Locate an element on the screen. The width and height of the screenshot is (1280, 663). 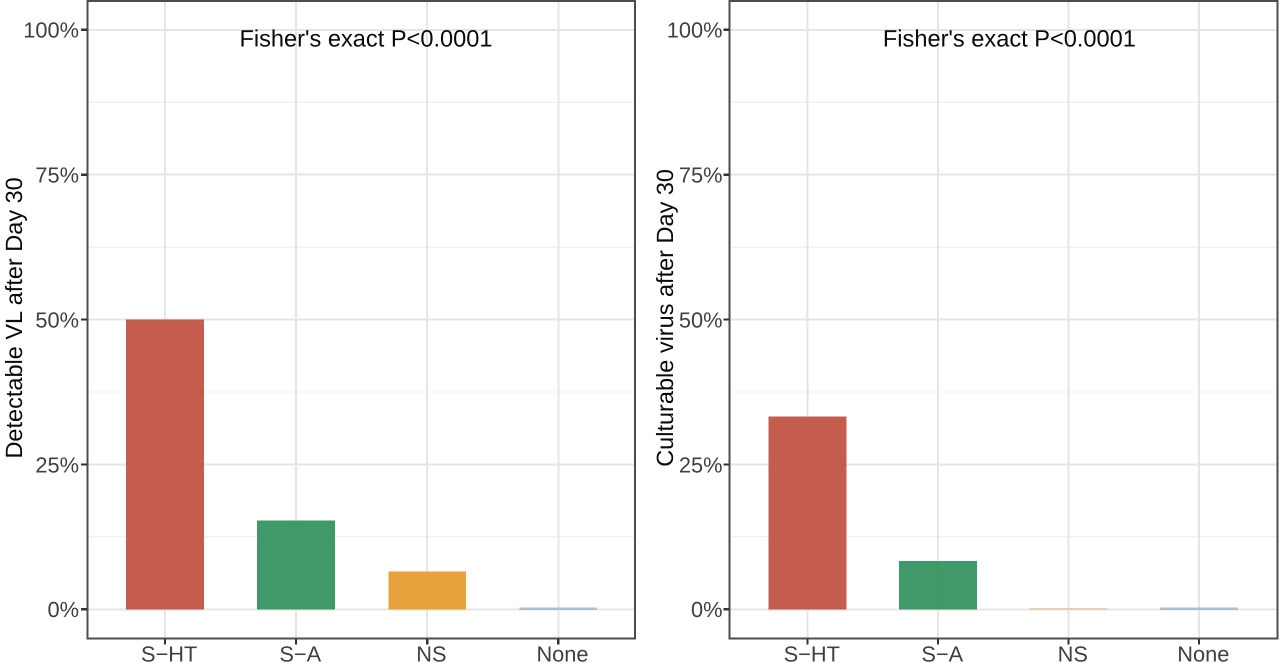
svg-text: Detectable VL after Day 30 is located at coordinates (14, 317).